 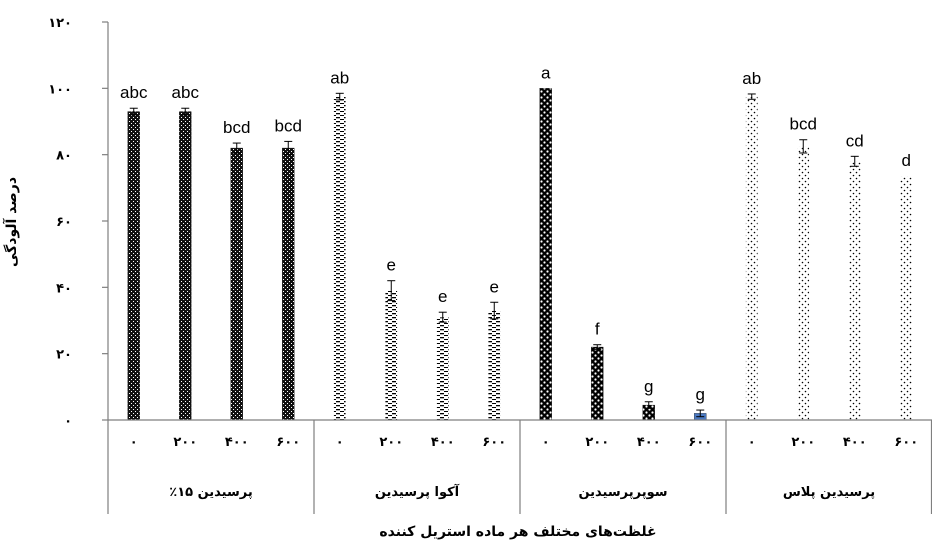 What do you see at coordinates (78, 222) in the screenshot?
I see `y-axis: ۰ ۲۰ ۴۰ ۶۰ ۸۰ ۱۰۰ ۱۲۰` at bounding box center [78, 222].